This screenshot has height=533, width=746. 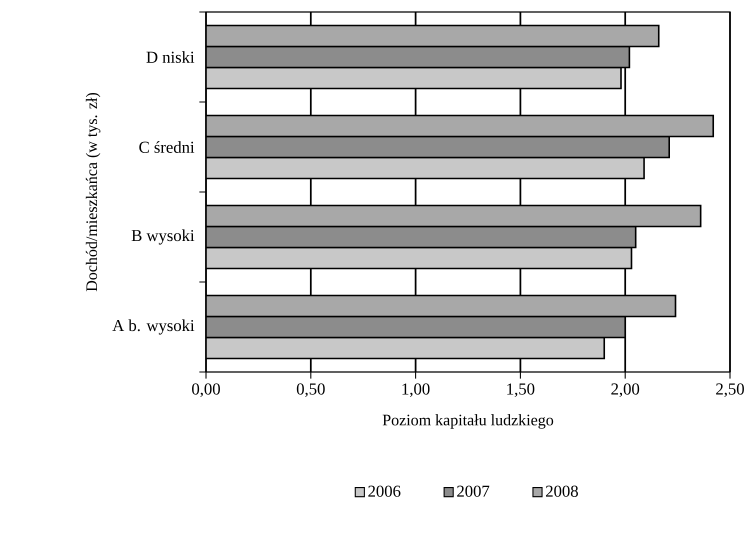 I want to click on legend-label: 2007, so click(x=473, y=491).